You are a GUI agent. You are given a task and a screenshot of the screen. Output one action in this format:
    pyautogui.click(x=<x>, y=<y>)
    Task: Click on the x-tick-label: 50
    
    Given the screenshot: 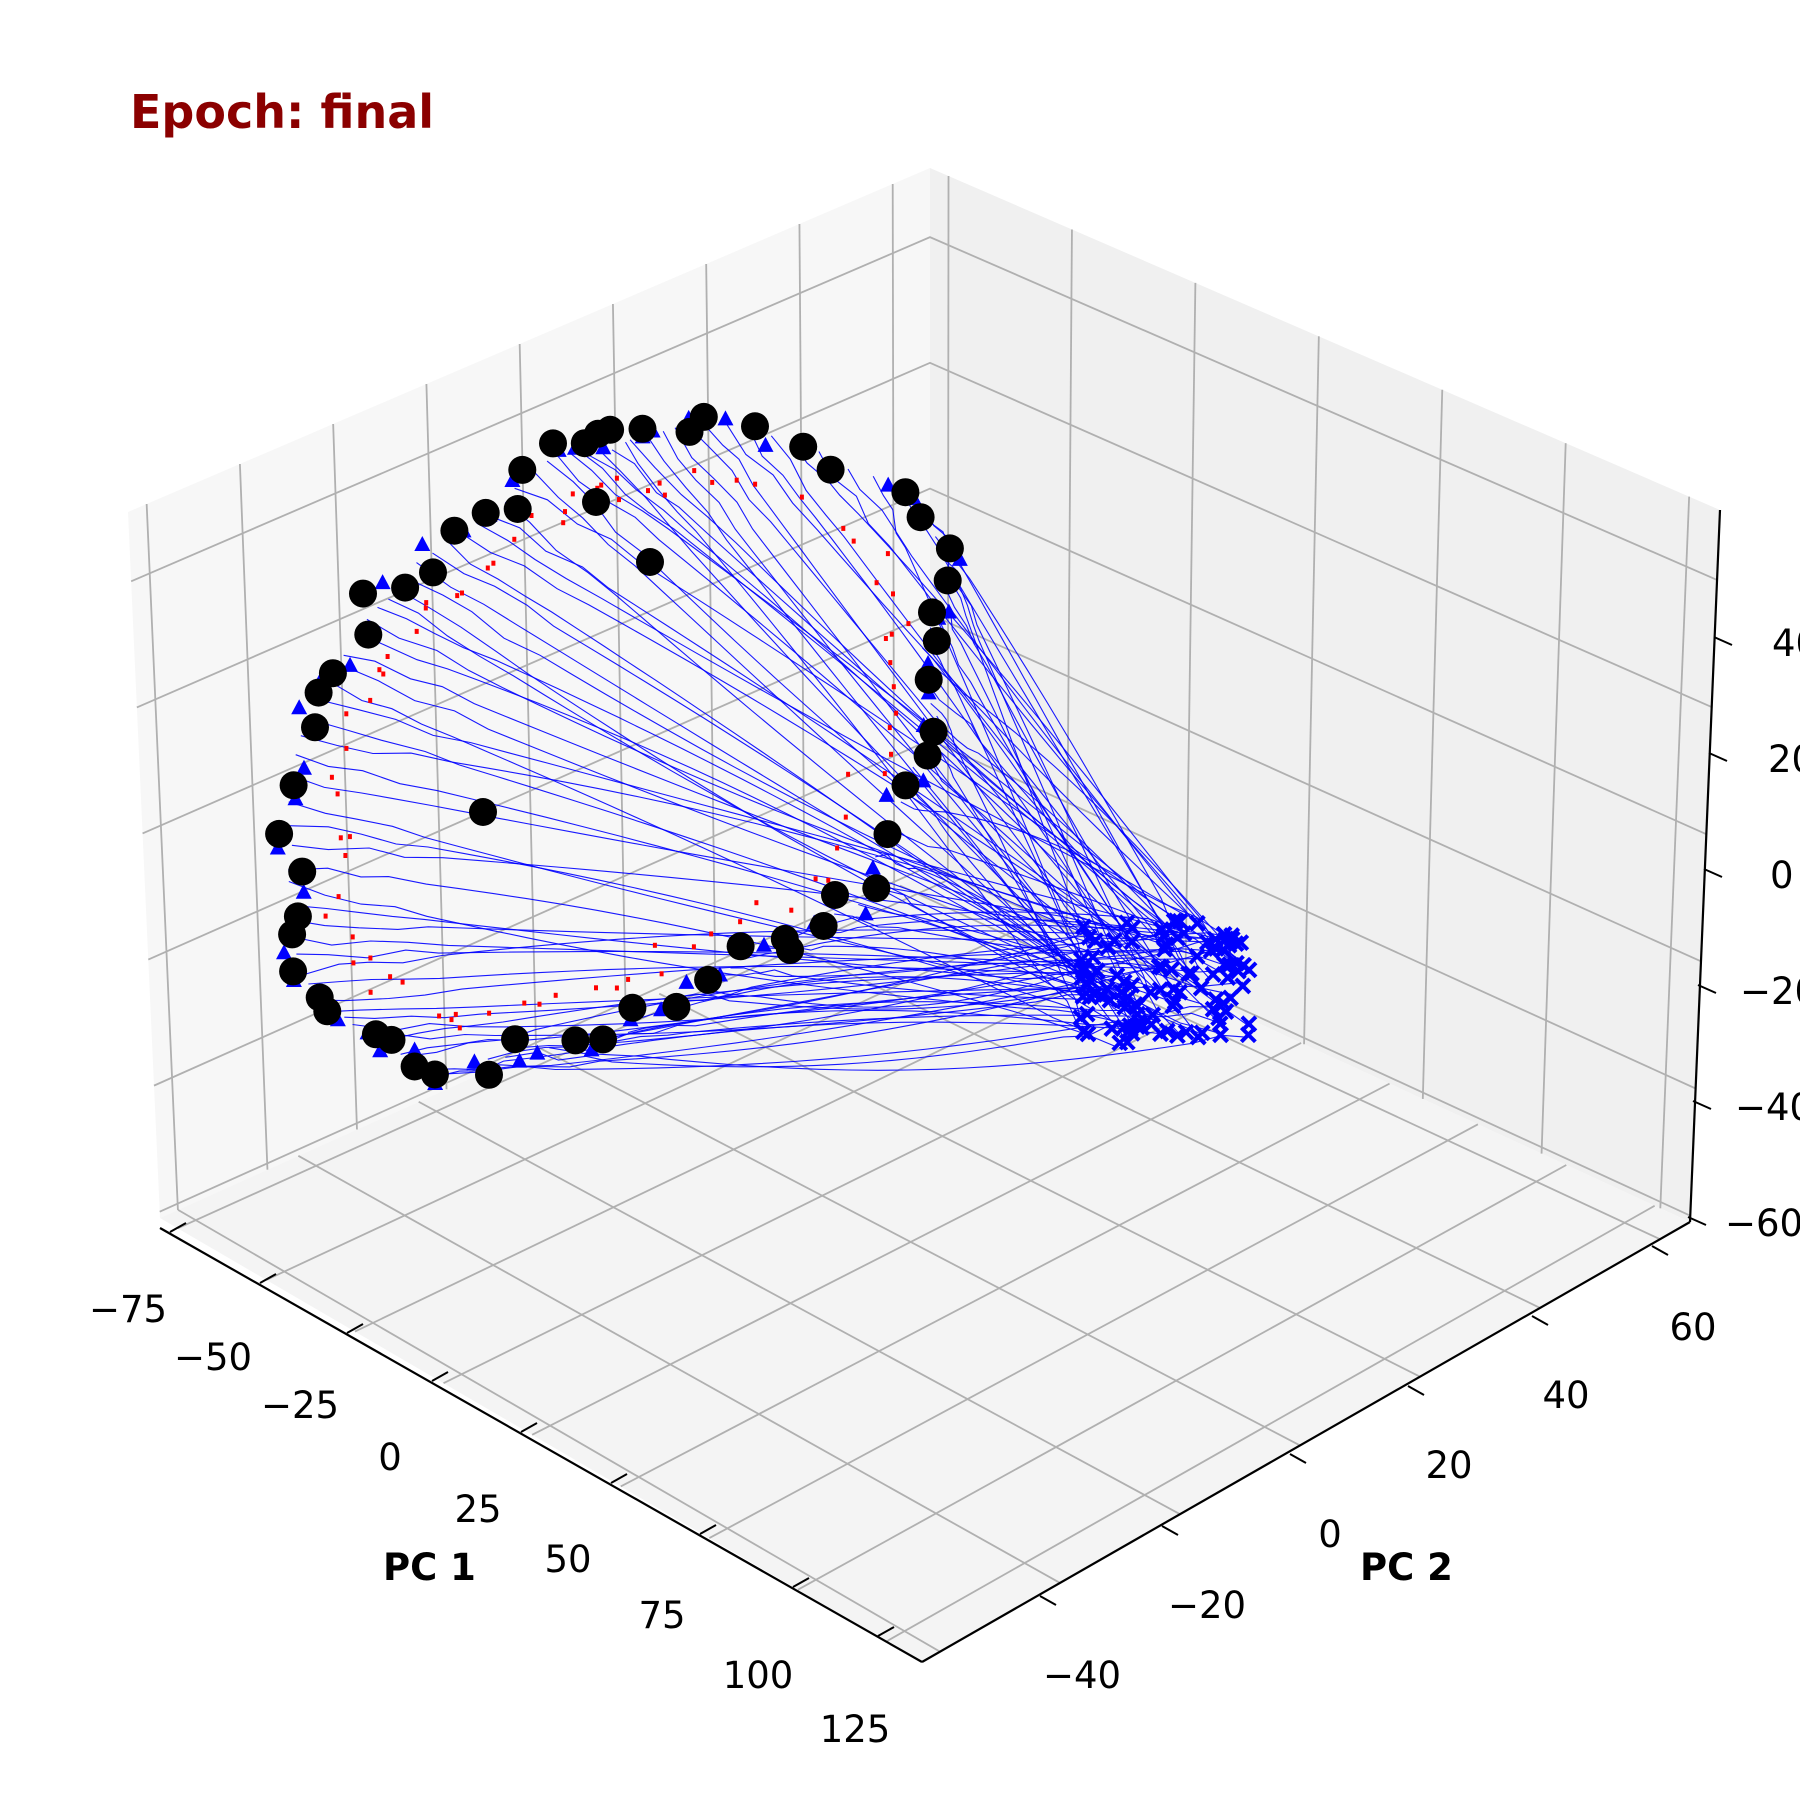 What is the action you would take?
    pyautogui.click(x=567, y=1559)
    